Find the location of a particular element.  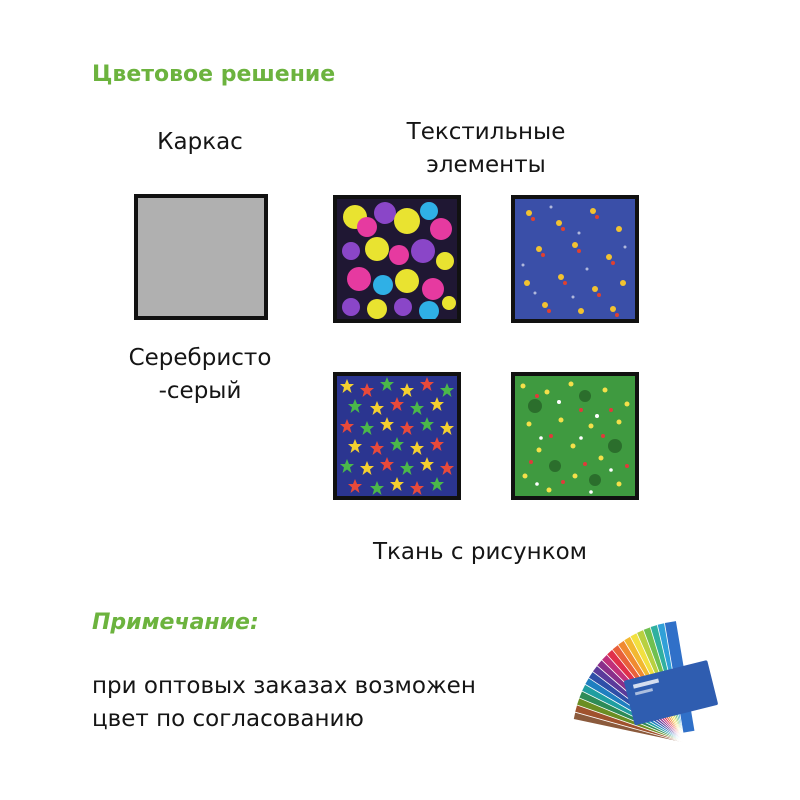

silver-gray-swatch is located at coordinates (201, 257).